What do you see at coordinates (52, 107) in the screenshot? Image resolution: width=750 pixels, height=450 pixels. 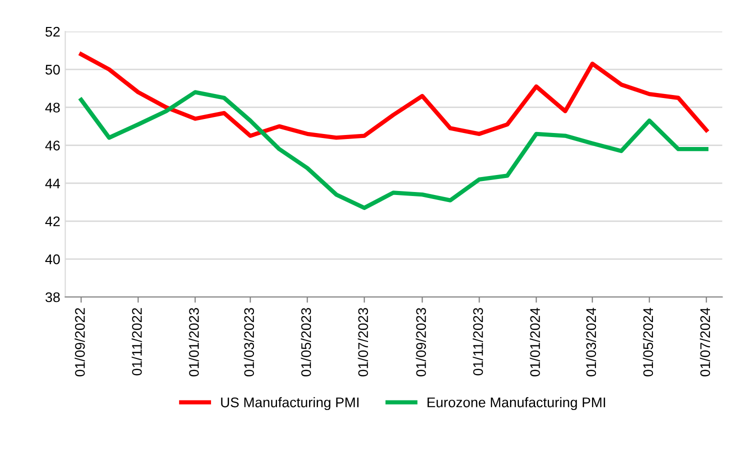 I see `y-tick-label: 48` at bounding box center [52, 107].